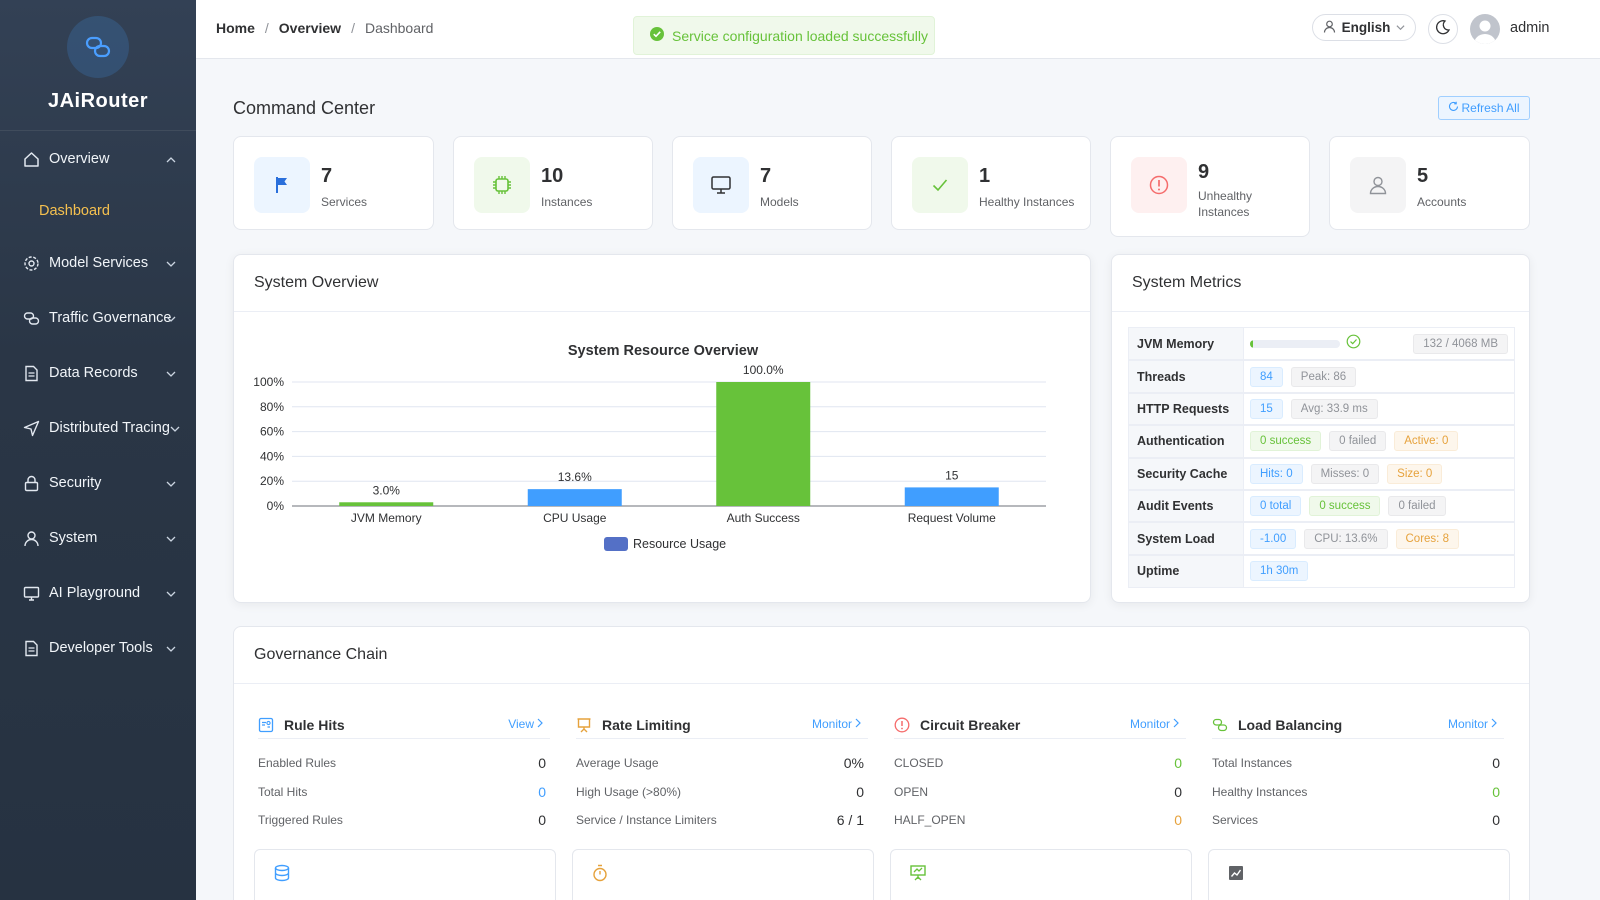 The width and height of the screenshot is (1600, 900). Describe the element at coordinates (272, 432) in the screenshot. I see `y-tick-label: 60%` at that location.